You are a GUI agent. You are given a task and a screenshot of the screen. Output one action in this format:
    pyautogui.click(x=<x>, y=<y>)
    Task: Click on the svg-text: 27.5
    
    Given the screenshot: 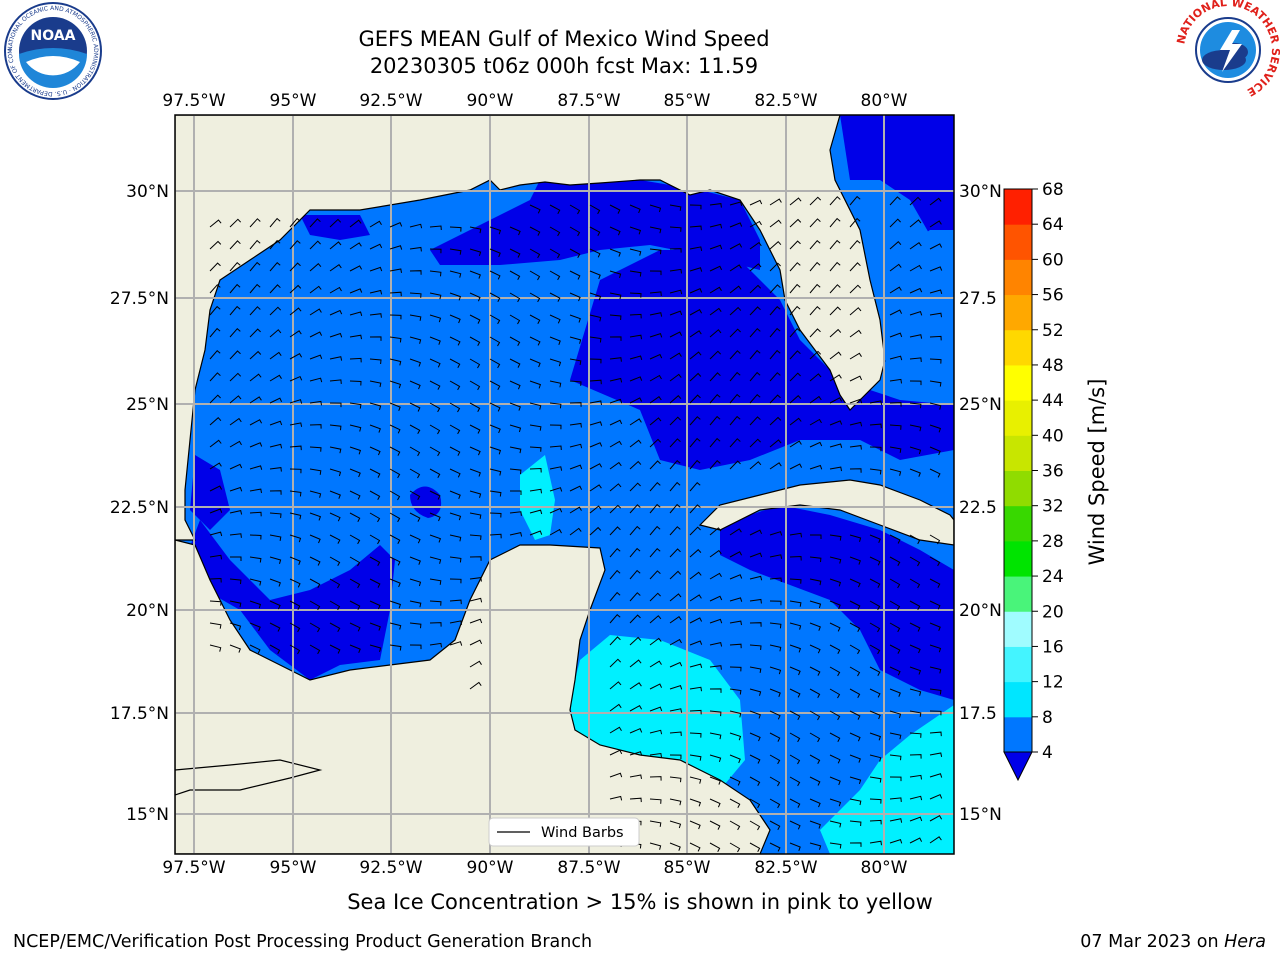 What is the action you would take?
    pyautogui.click(x=978, y=299)
    